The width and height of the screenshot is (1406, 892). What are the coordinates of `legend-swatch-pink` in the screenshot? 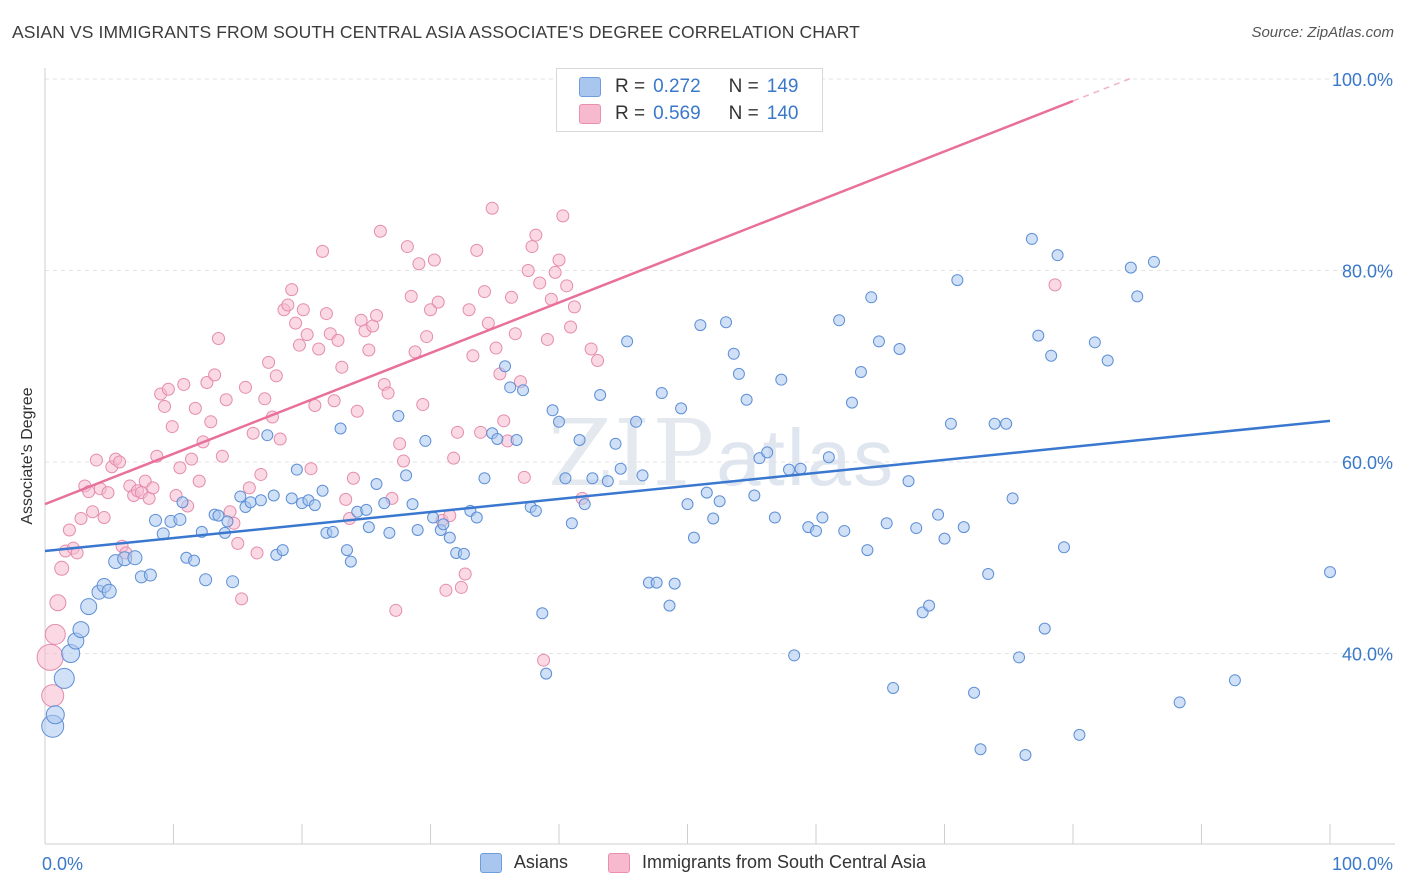 It's located at (590, 114).